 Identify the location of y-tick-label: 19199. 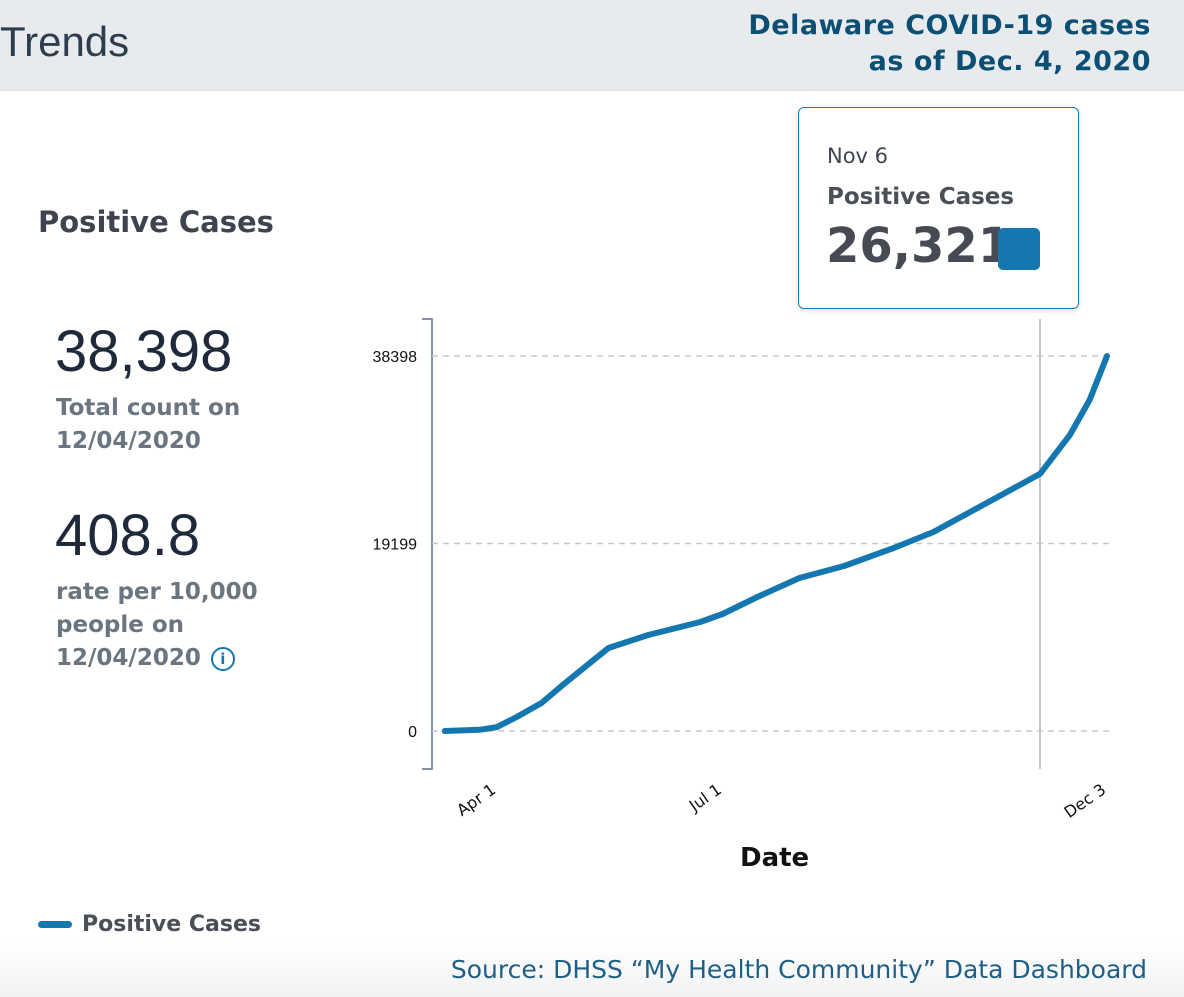
(395, 545).